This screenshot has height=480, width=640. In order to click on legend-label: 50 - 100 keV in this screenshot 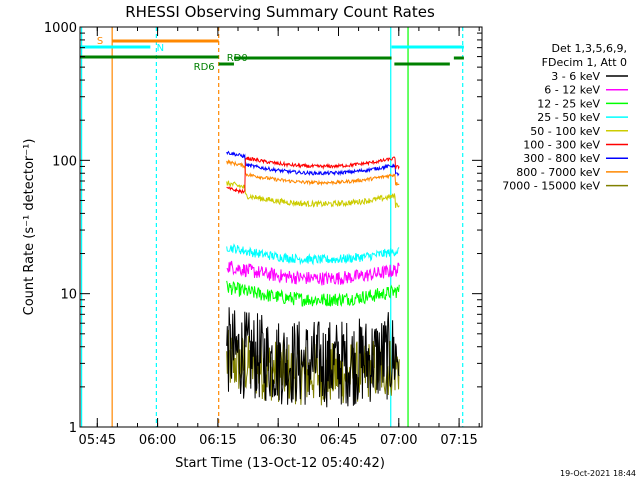, I will do `click(565, 131)`.